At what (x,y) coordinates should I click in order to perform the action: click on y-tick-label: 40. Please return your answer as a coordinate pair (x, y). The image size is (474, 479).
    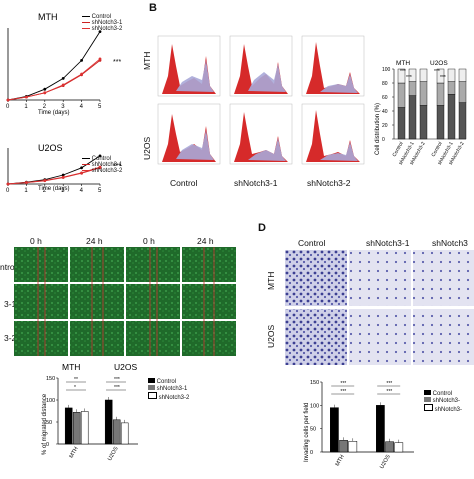
    Looking at the image, I should click on (385, 112).